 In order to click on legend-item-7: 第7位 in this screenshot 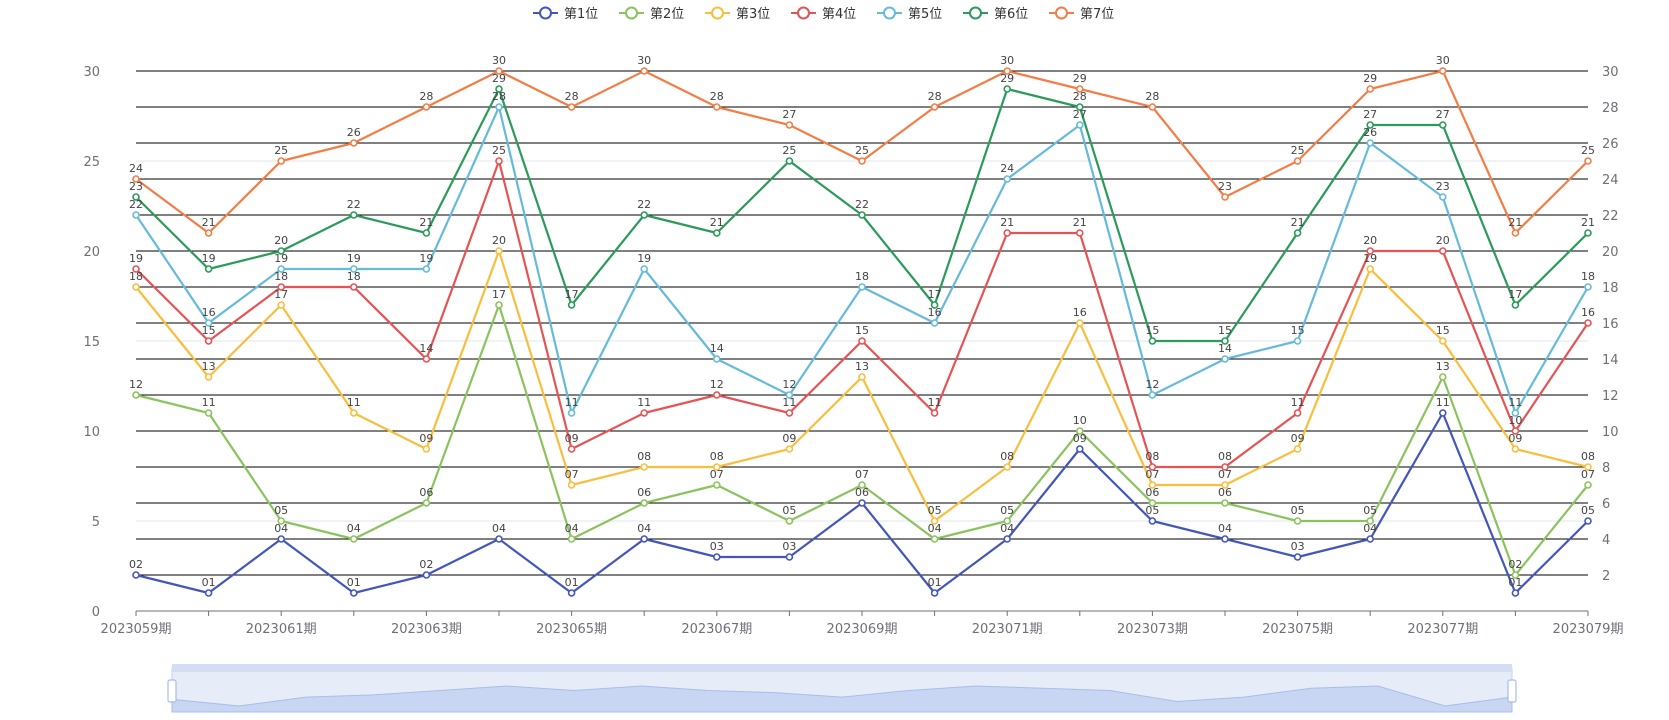, I will do `click(1081, 14)`.